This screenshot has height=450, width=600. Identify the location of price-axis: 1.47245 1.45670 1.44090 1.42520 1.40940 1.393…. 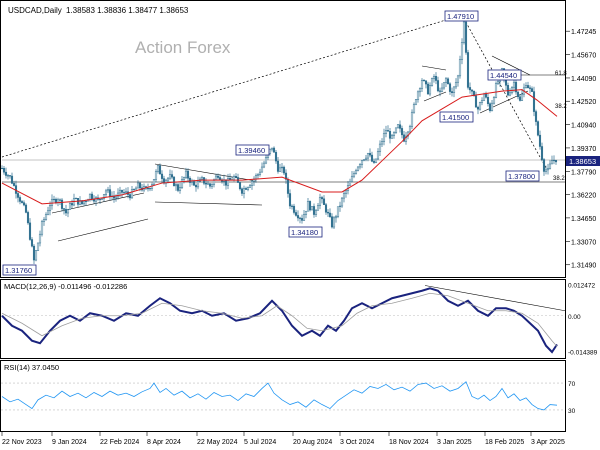
(581, 149).